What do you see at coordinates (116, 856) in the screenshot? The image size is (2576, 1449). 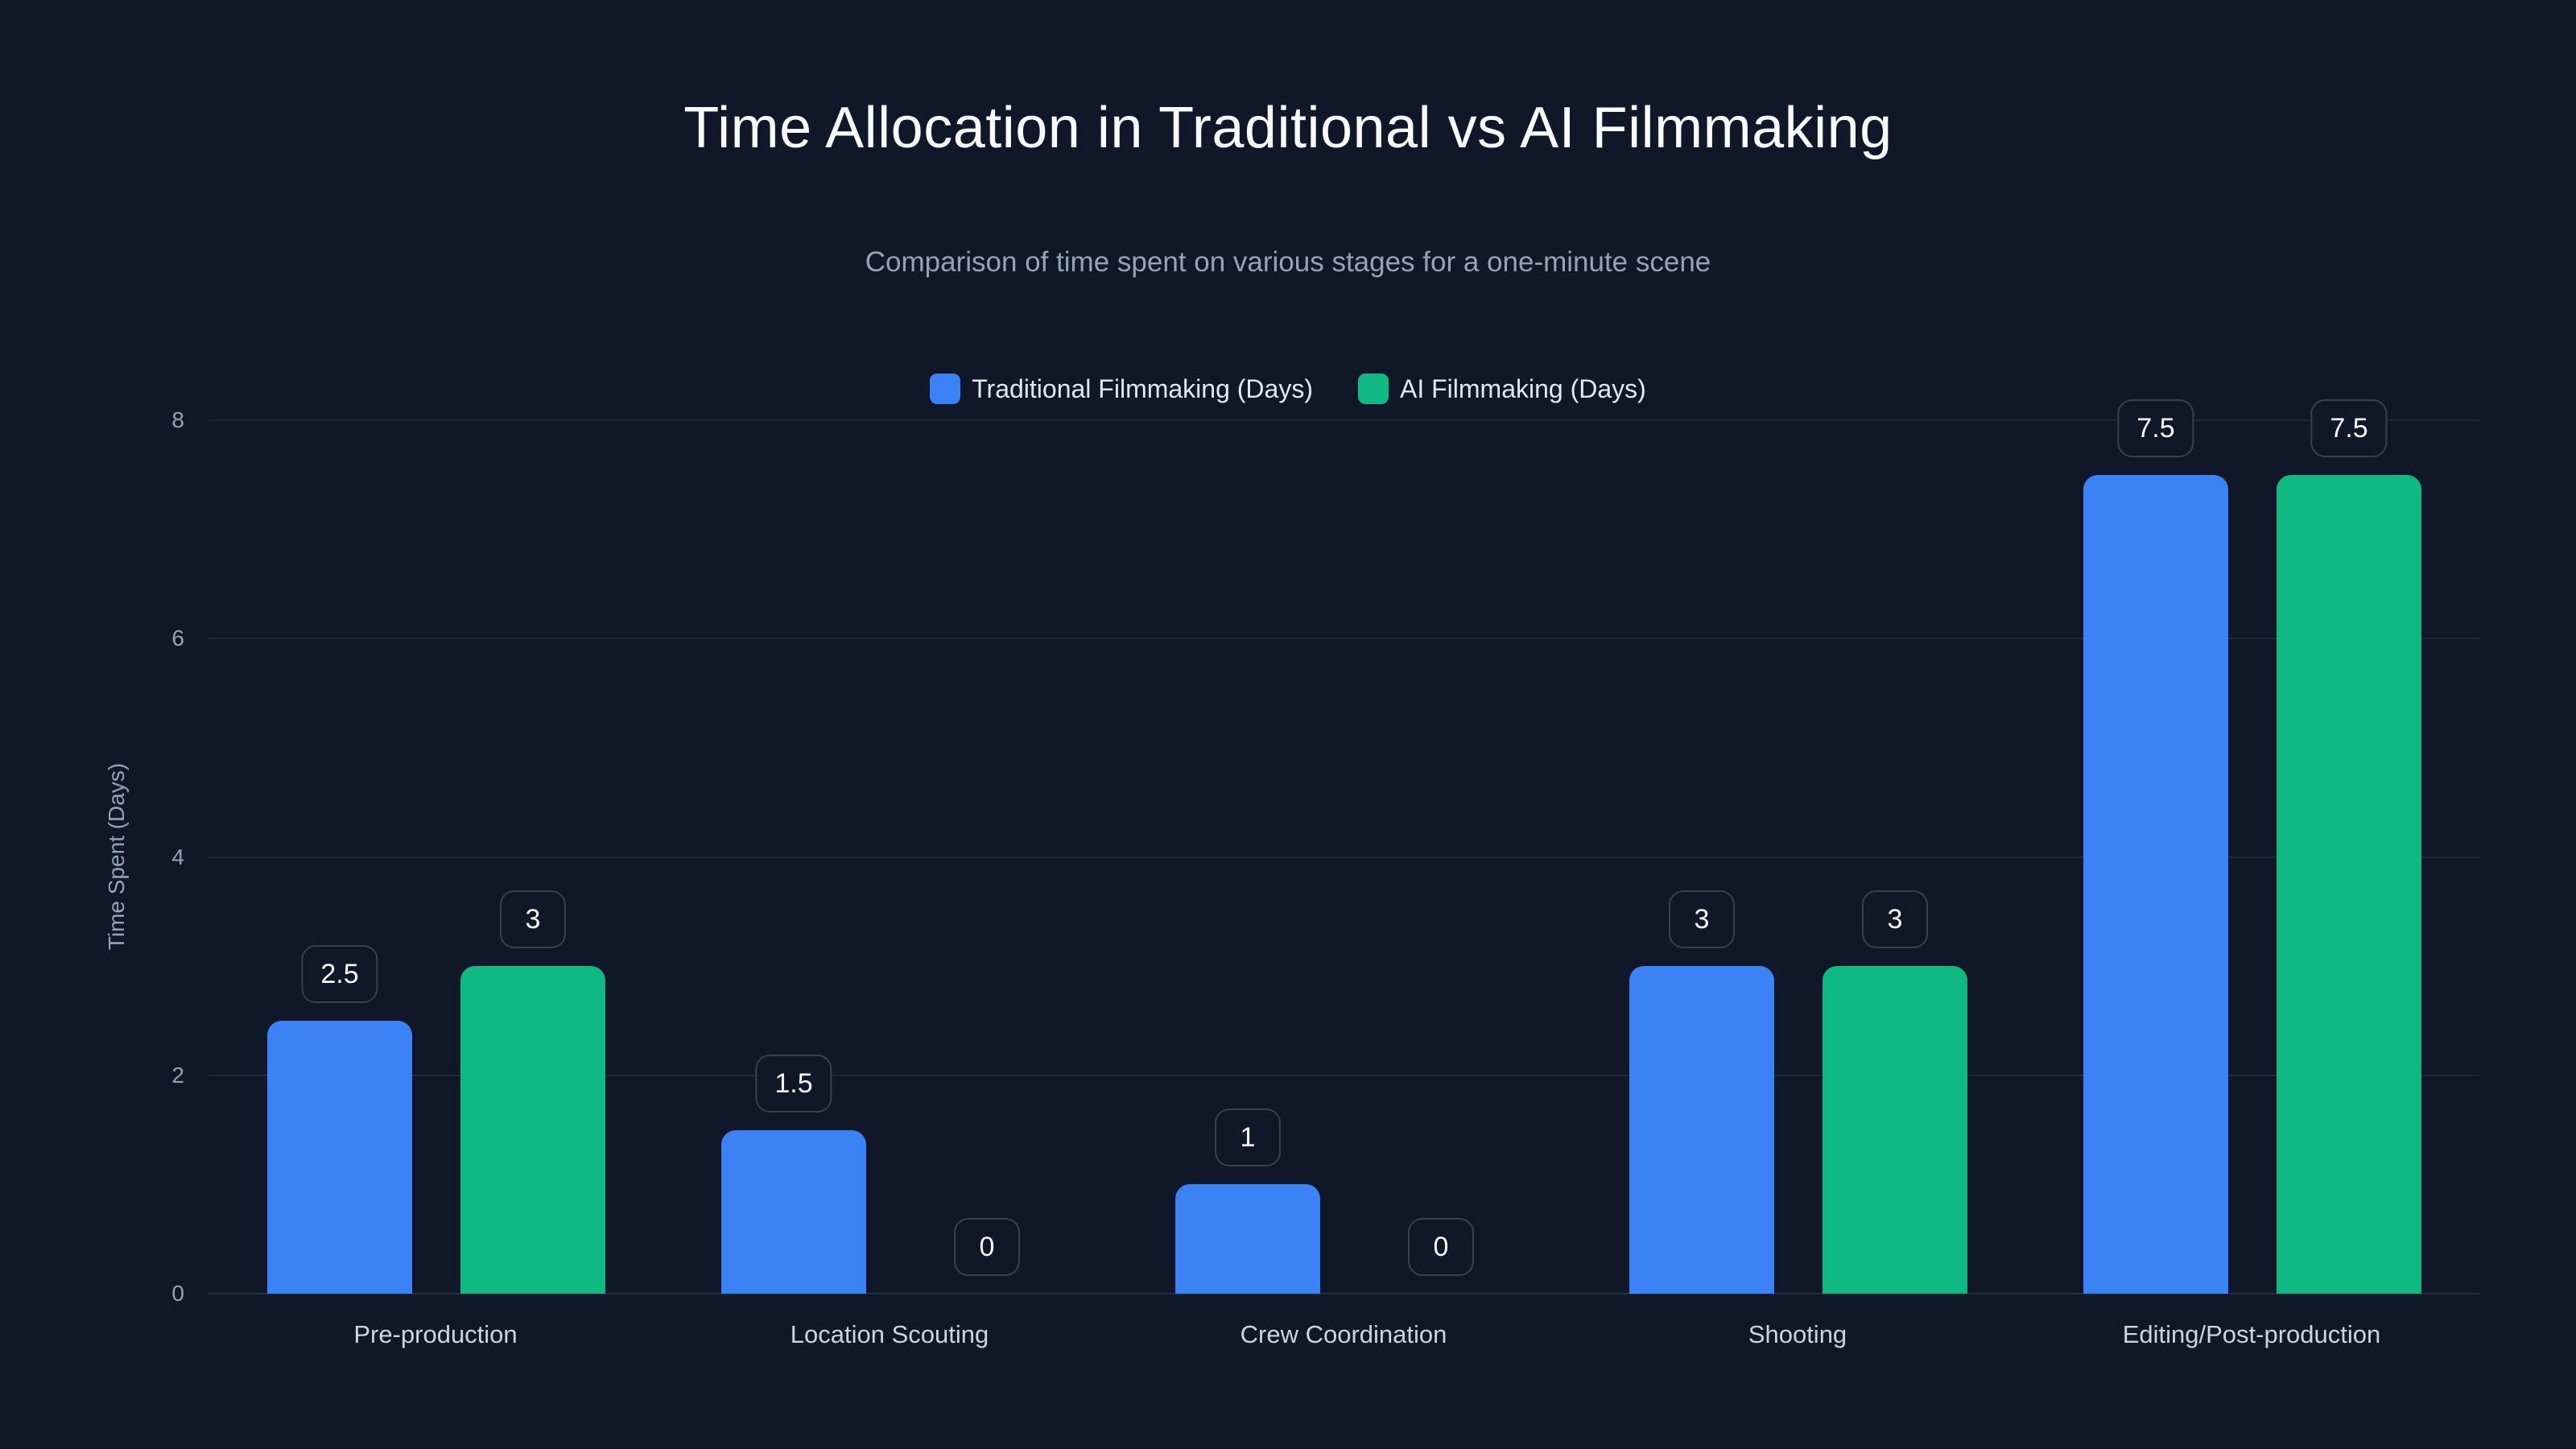 I see `y-axis-label: Time Spent (Days)` at bounding box center [116, 856].